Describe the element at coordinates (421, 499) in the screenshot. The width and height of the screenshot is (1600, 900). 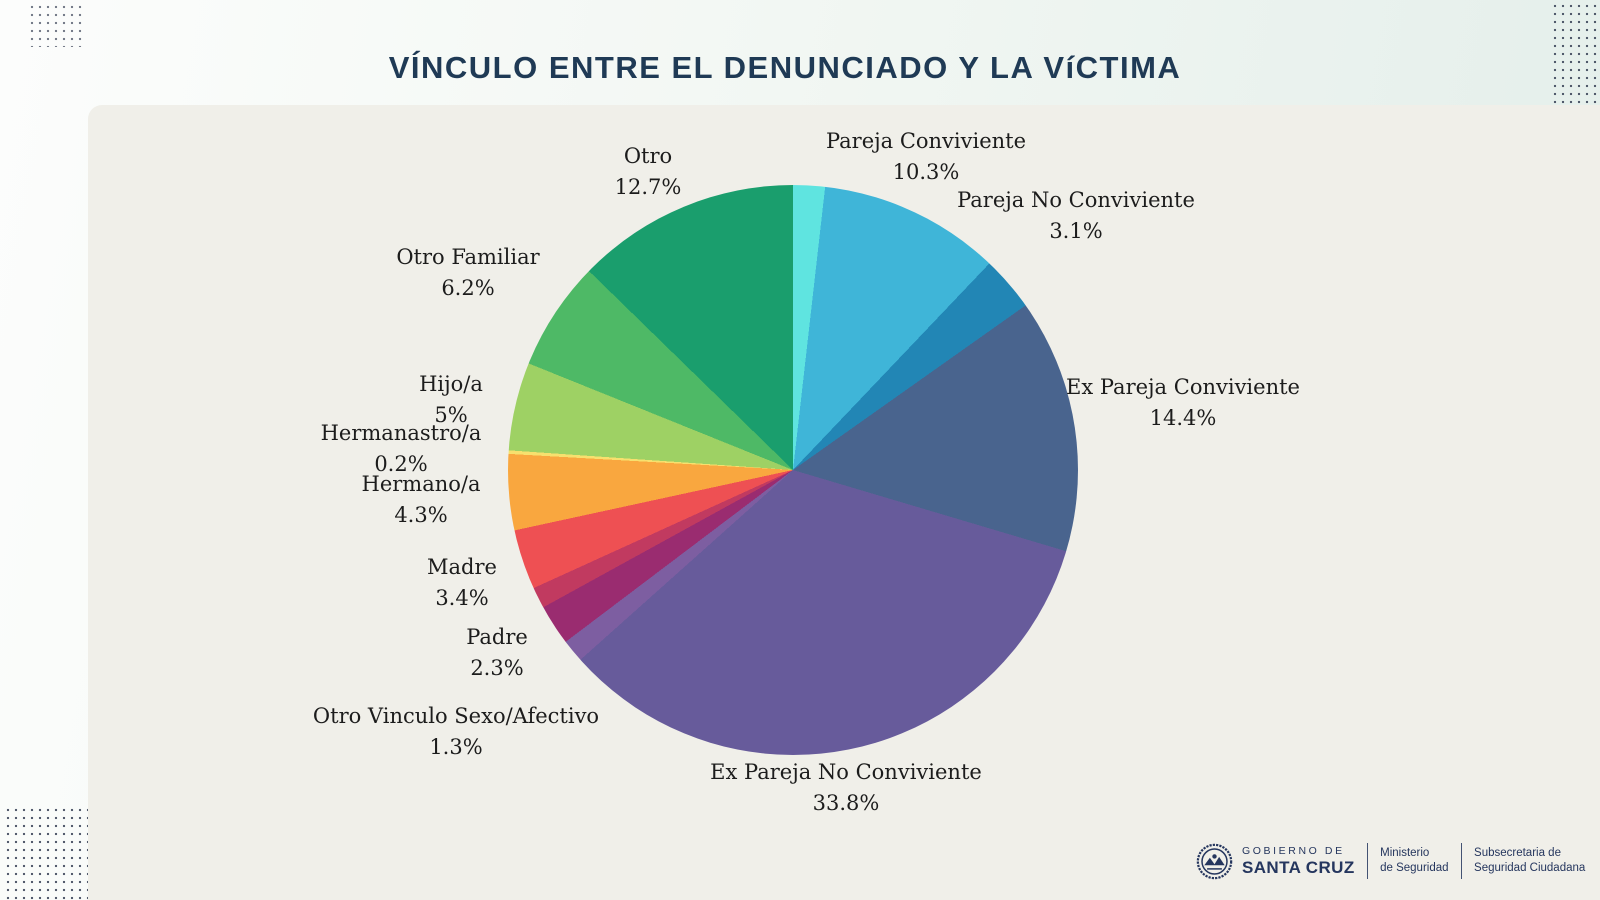
I see `pie-slice-label: Hermano/a 4.3%` at that location.